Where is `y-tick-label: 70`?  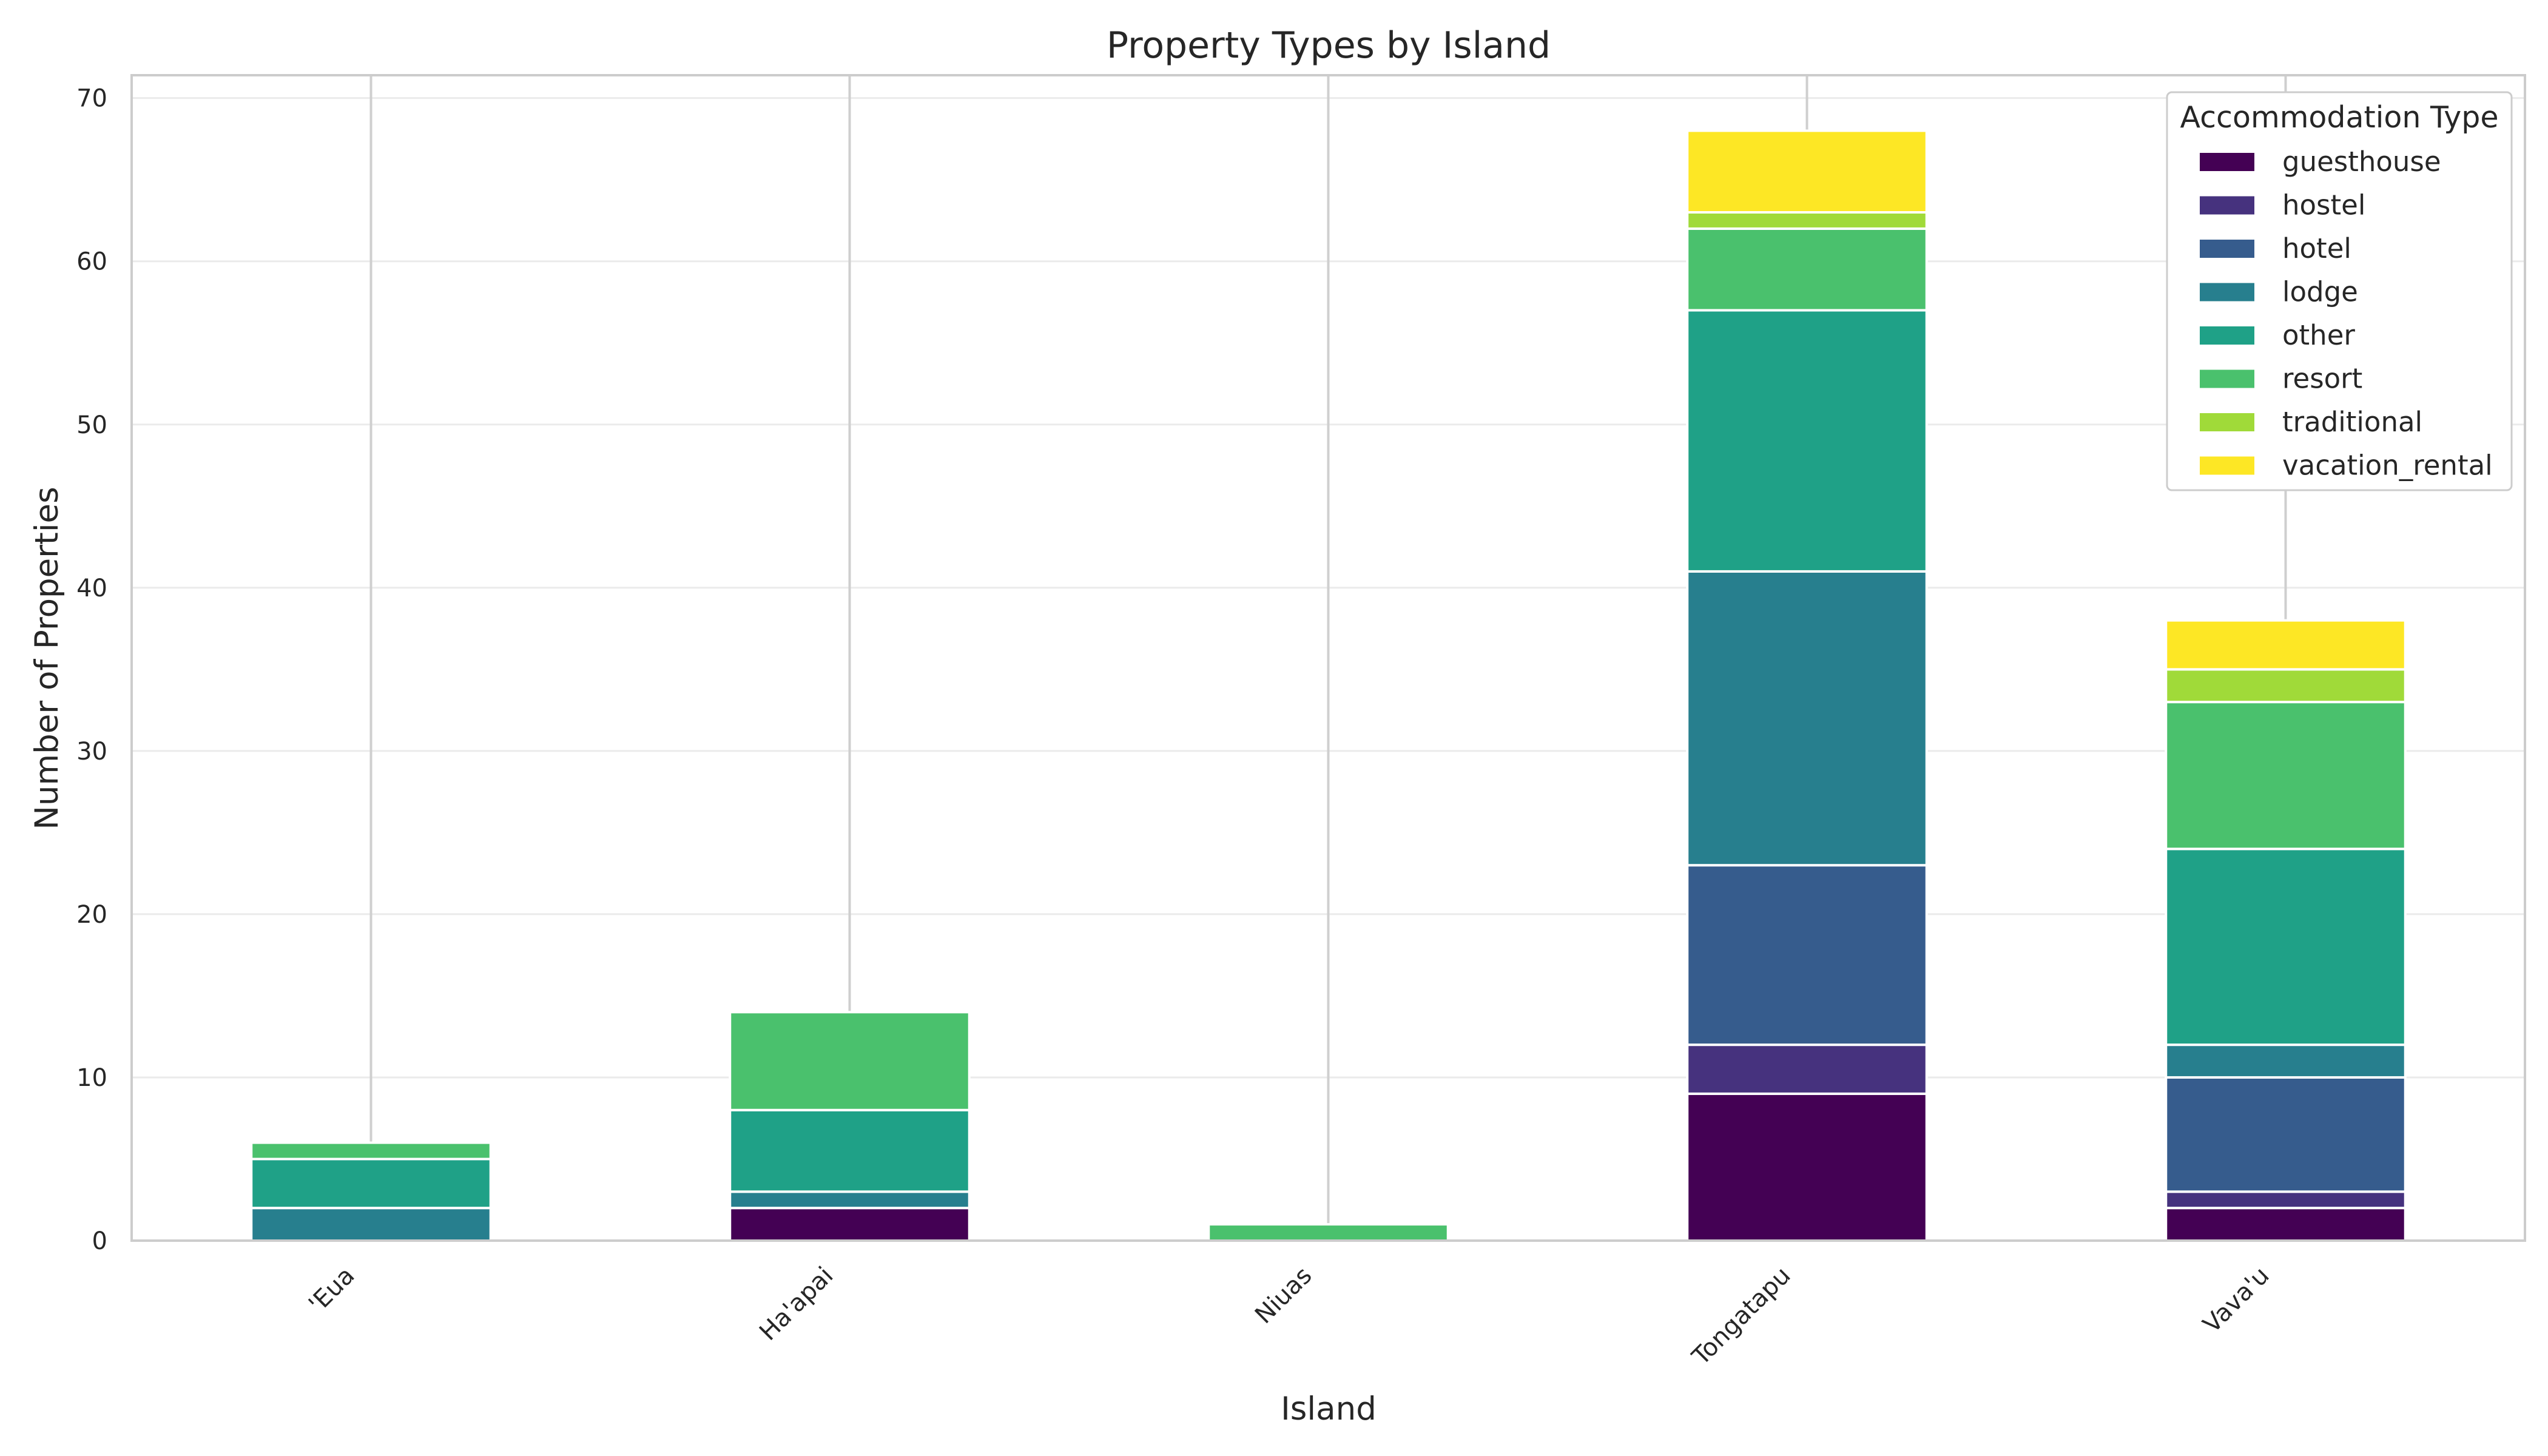
y-tick-label: 70 is located at coordinates (91, 99).